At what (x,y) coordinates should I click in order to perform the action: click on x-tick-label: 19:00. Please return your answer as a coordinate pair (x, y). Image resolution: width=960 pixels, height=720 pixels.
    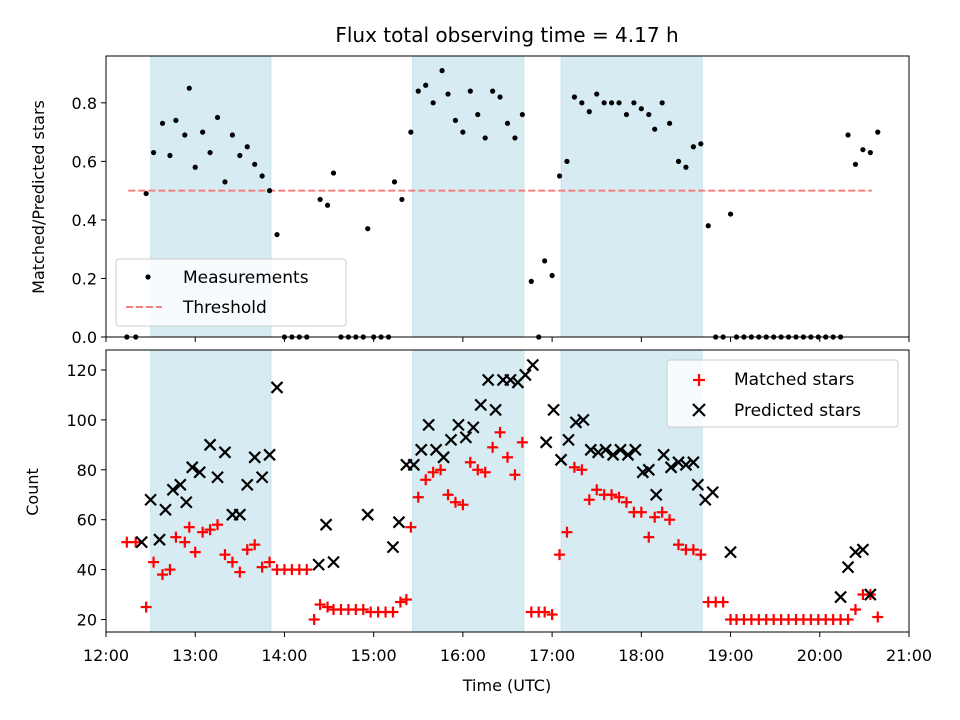
    Looking at the image, I should click on (731, 655).